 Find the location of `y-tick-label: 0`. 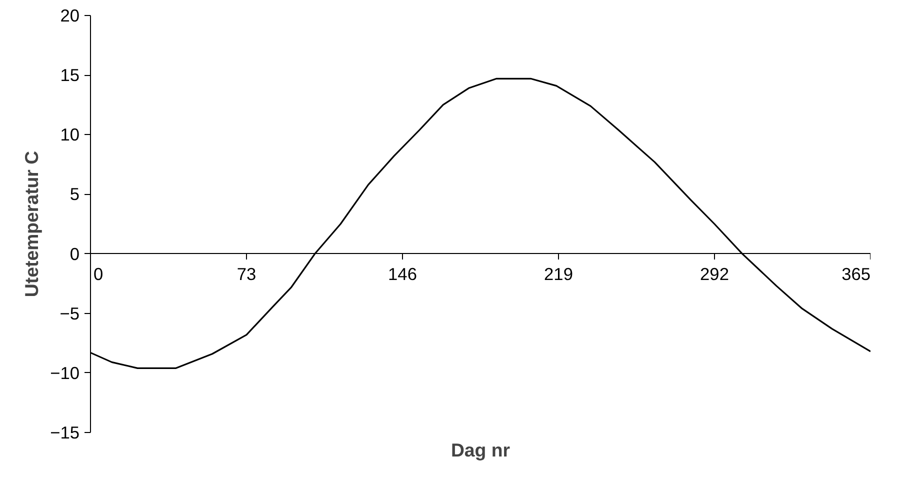

y-tick-label: 0 is located at coordinates (75, 254).